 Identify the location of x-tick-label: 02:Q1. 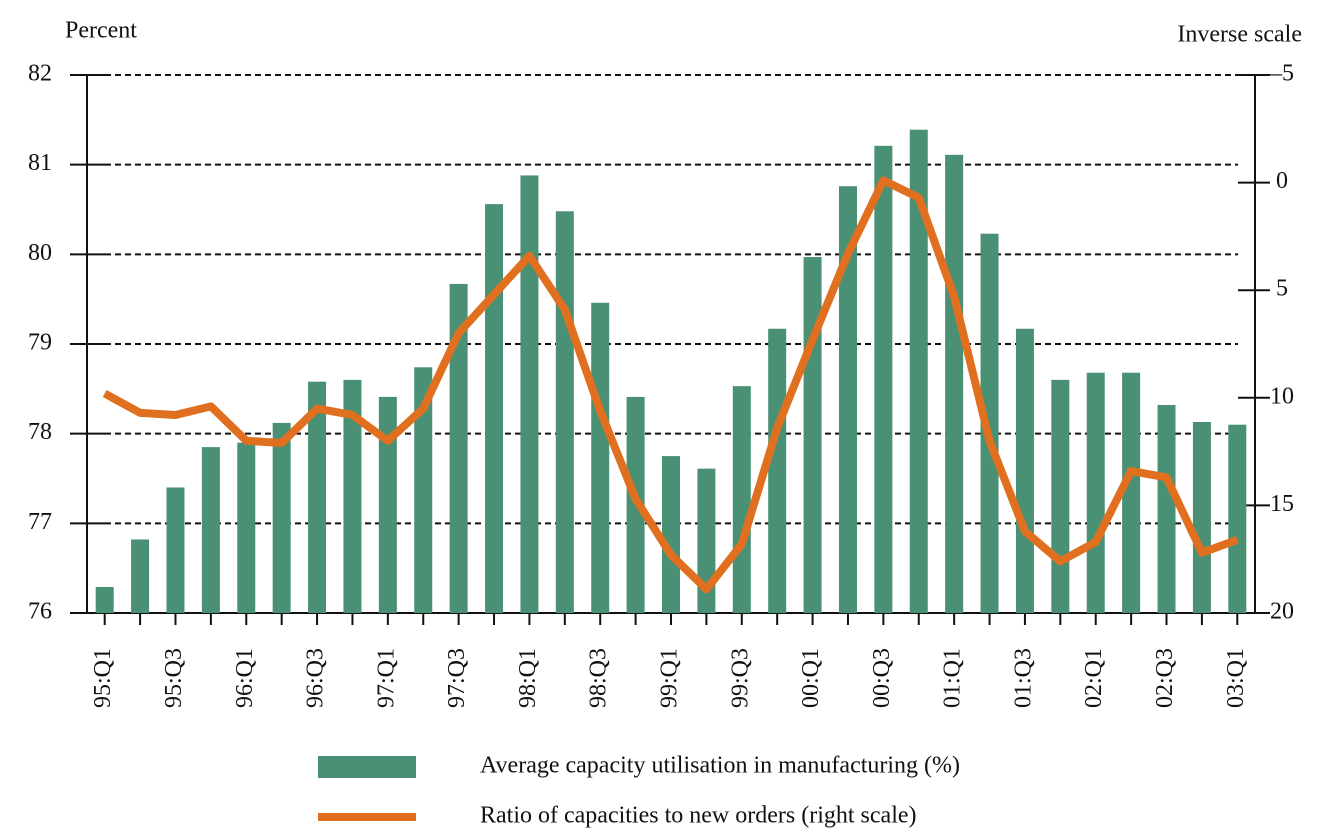
(1094, 678).